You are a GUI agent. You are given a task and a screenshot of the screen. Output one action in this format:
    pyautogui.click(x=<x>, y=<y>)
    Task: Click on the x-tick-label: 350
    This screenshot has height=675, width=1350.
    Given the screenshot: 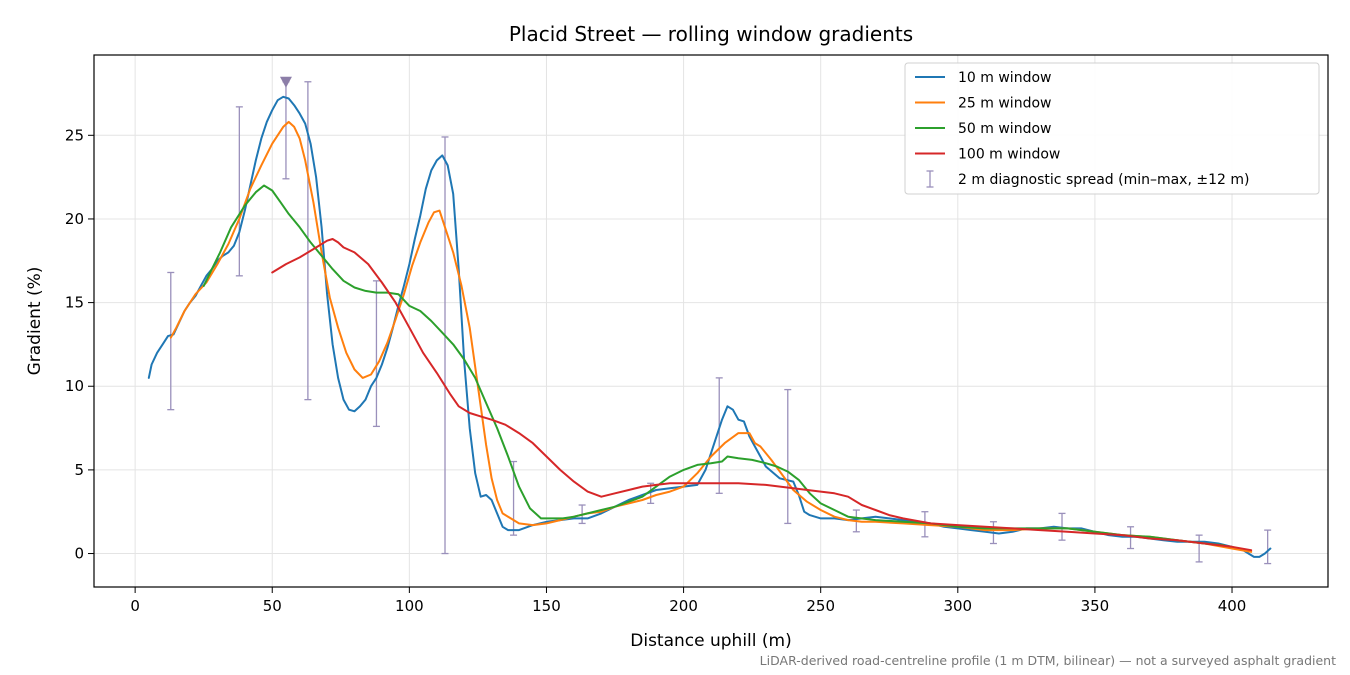 What is the action you would take?
    pyautogui.click(x=1095, y=606)
    